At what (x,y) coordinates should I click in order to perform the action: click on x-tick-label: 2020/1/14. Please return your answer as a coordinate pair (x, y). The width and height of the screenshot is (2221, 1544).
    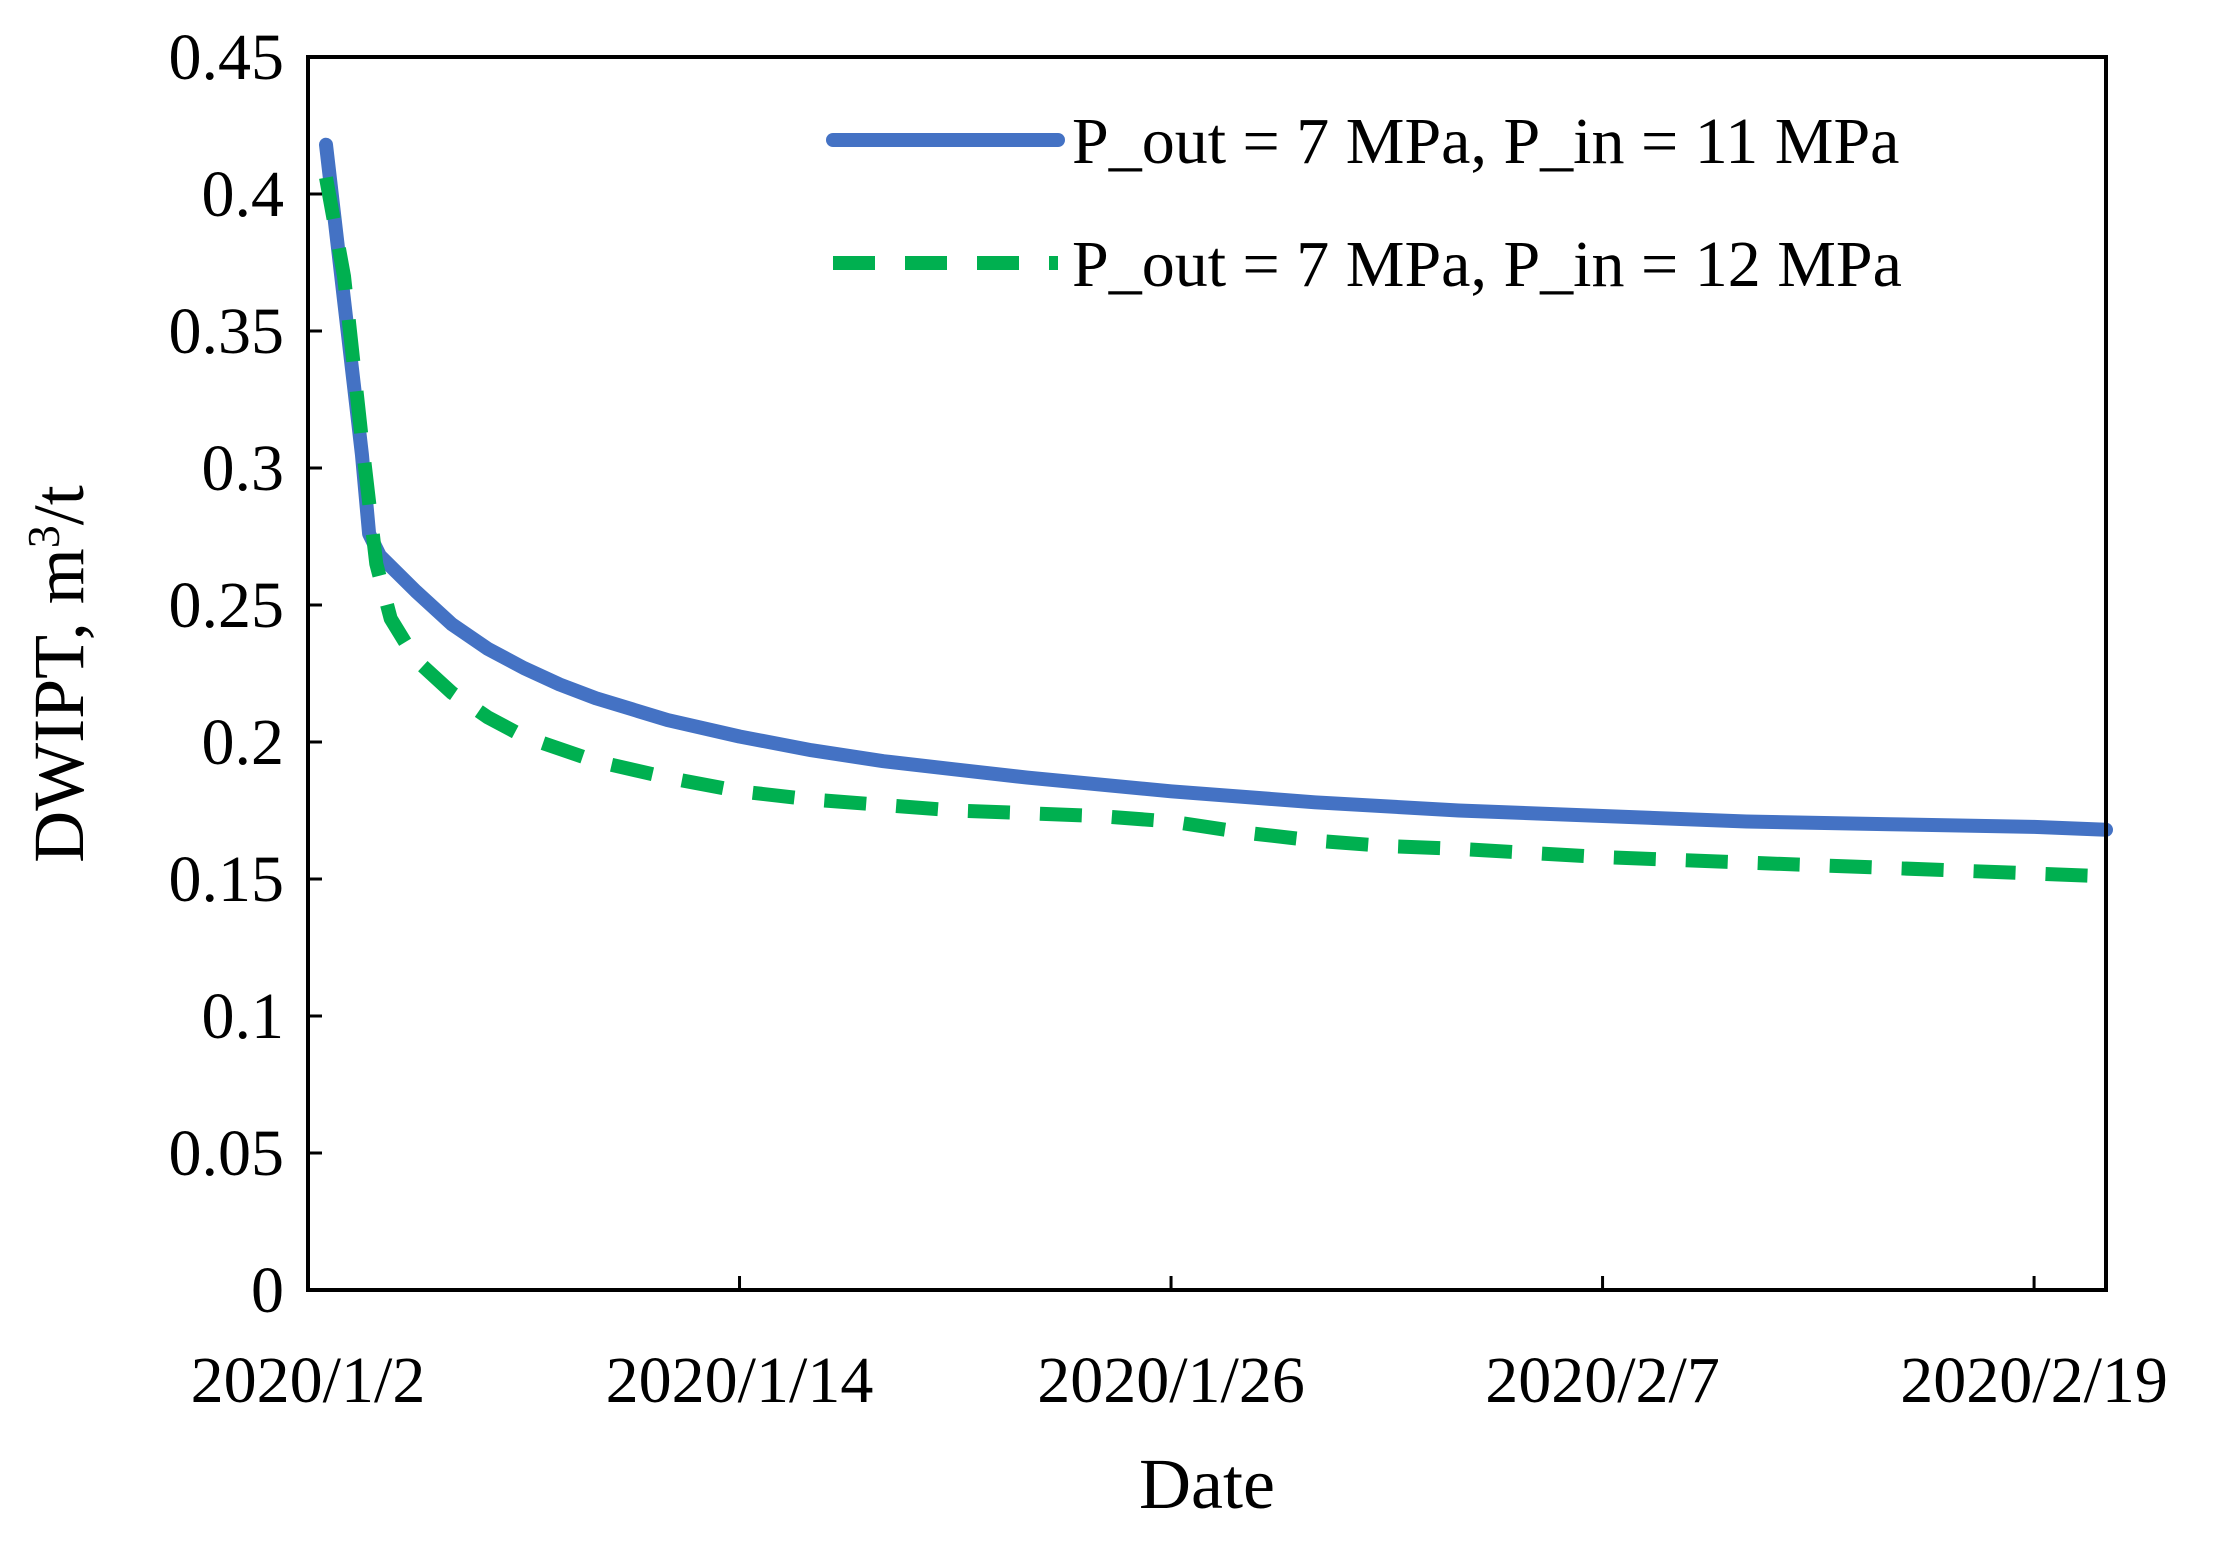
    Looking at the image, I should click on (740, 1380).